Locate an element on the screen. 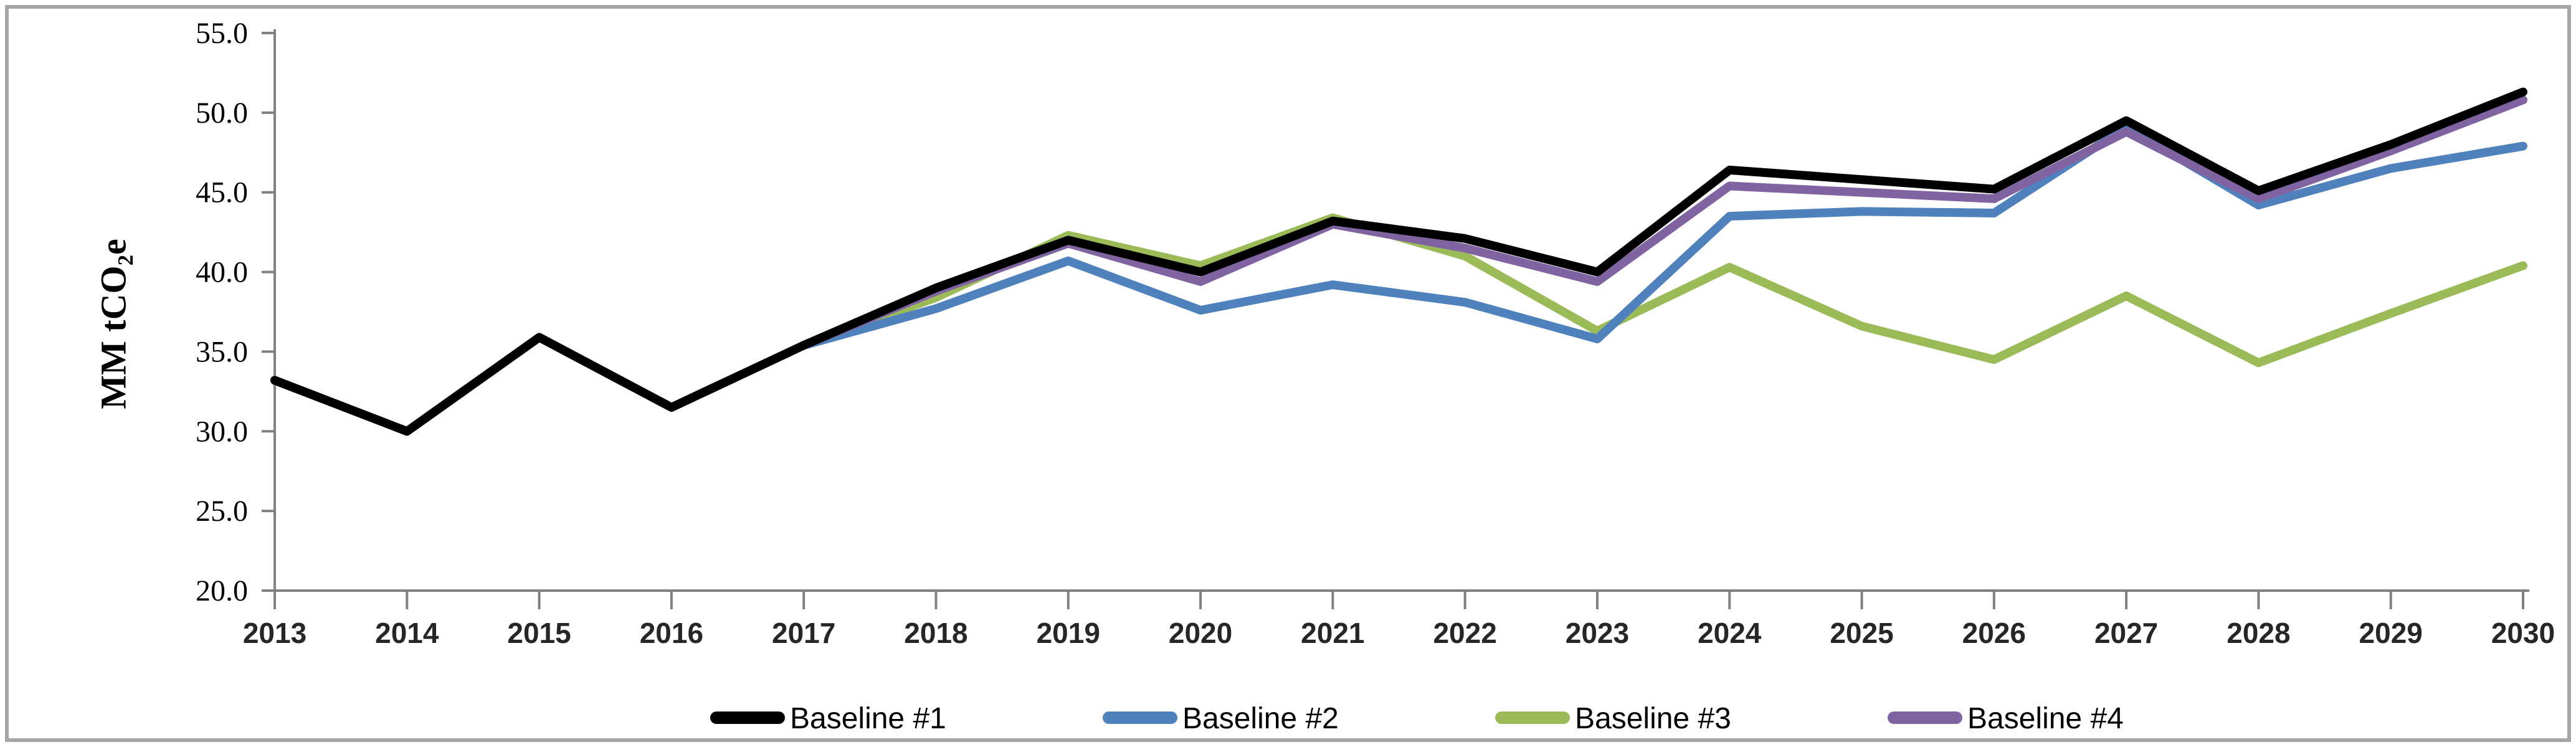 Image resolution: width=2576 pixels, height=747 pixels. x-tick-label: 2014 is located at coordinates (407, 633).